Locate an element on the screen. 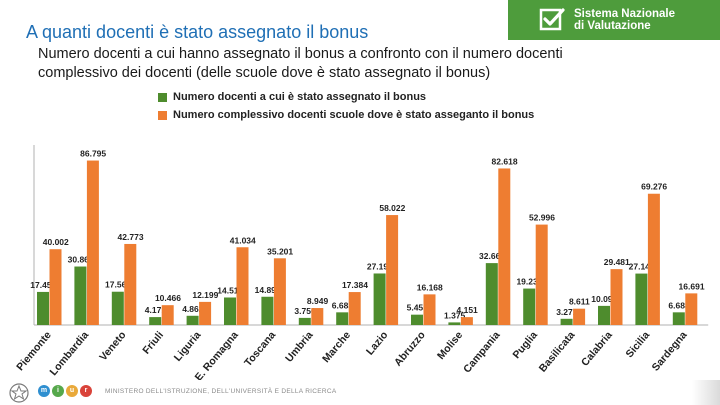  data-label: 29.481 is located at coordinates (617, 262).